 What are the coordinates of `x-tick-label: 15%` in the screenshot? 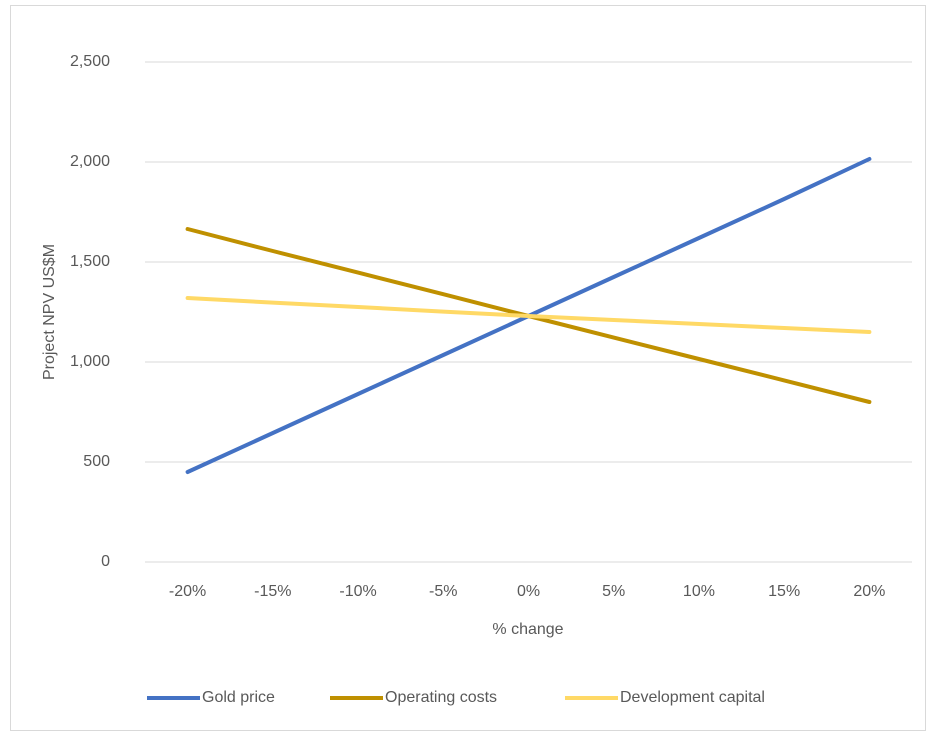 It's located at (784, 591).